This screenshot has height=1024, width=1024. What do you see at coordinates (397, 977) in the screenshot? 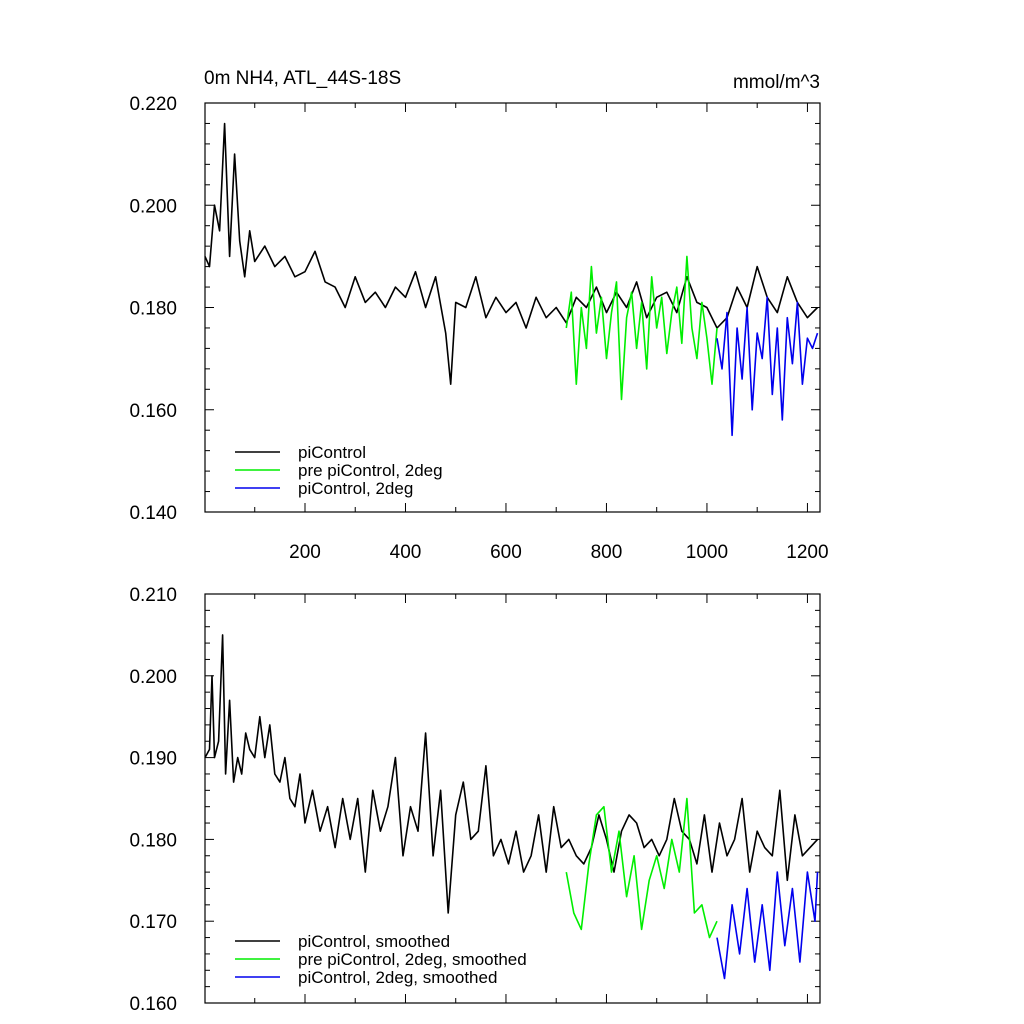
I see `legend-label: piControl, 2deg, smoothed` at bounding box center [397, 977].